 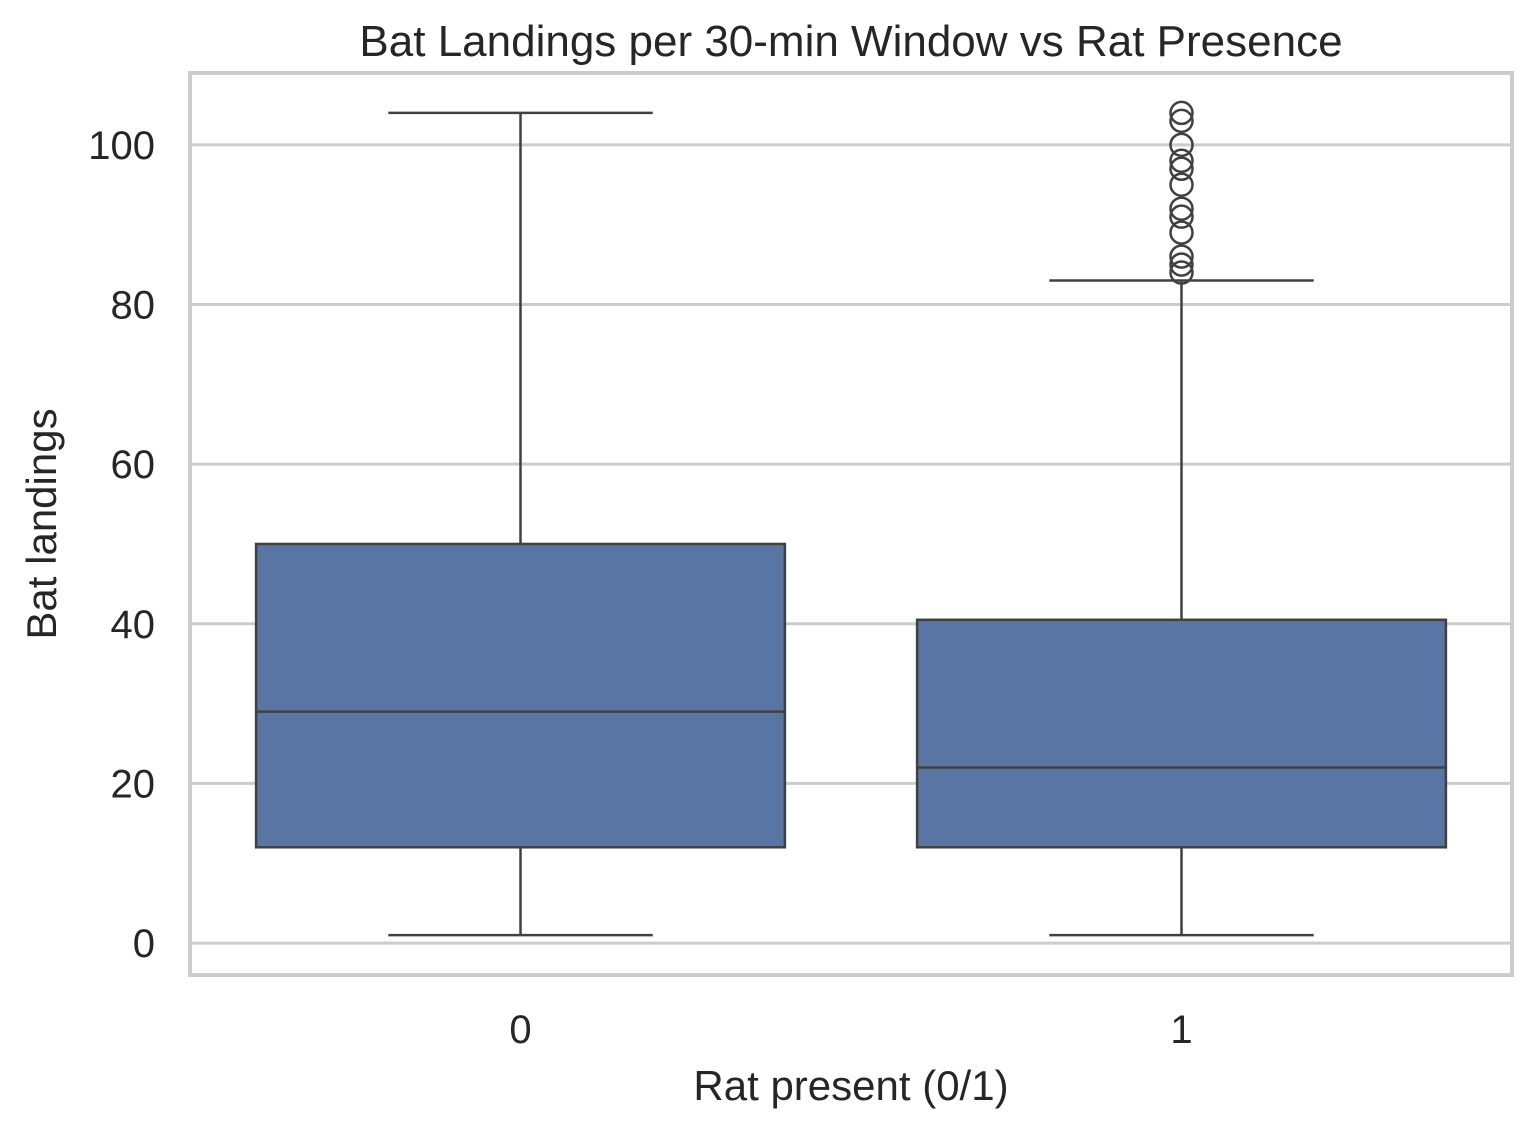 What do you see at coordinates (133, 465) in the screenshot?
I see `y-tick-label: 60` at bounding box center [133, 465].